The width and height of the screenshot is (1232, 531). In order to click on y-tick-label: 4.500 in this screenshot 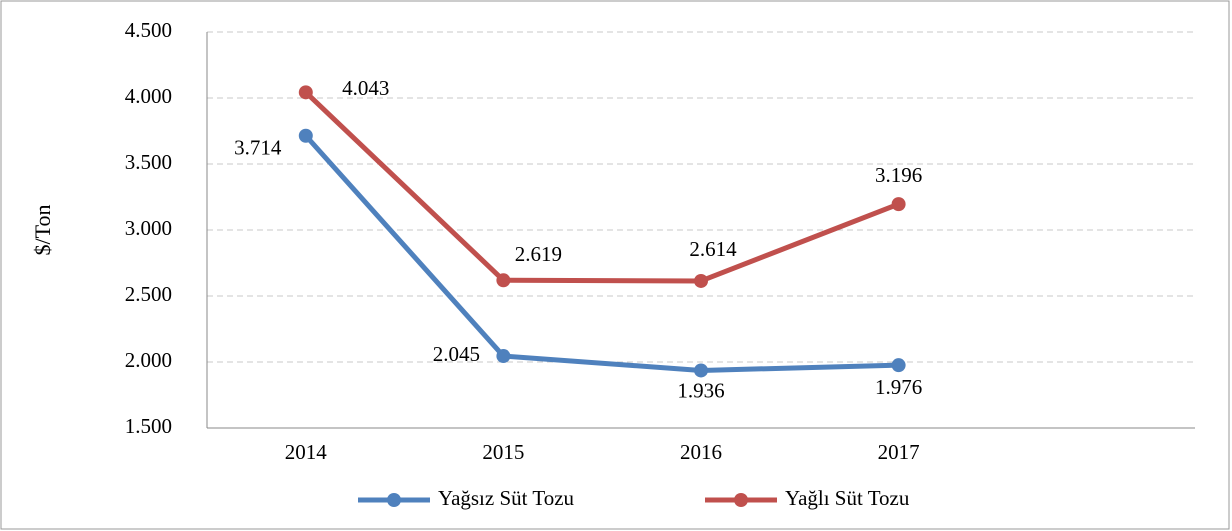, I will do `click(148, 30)`.